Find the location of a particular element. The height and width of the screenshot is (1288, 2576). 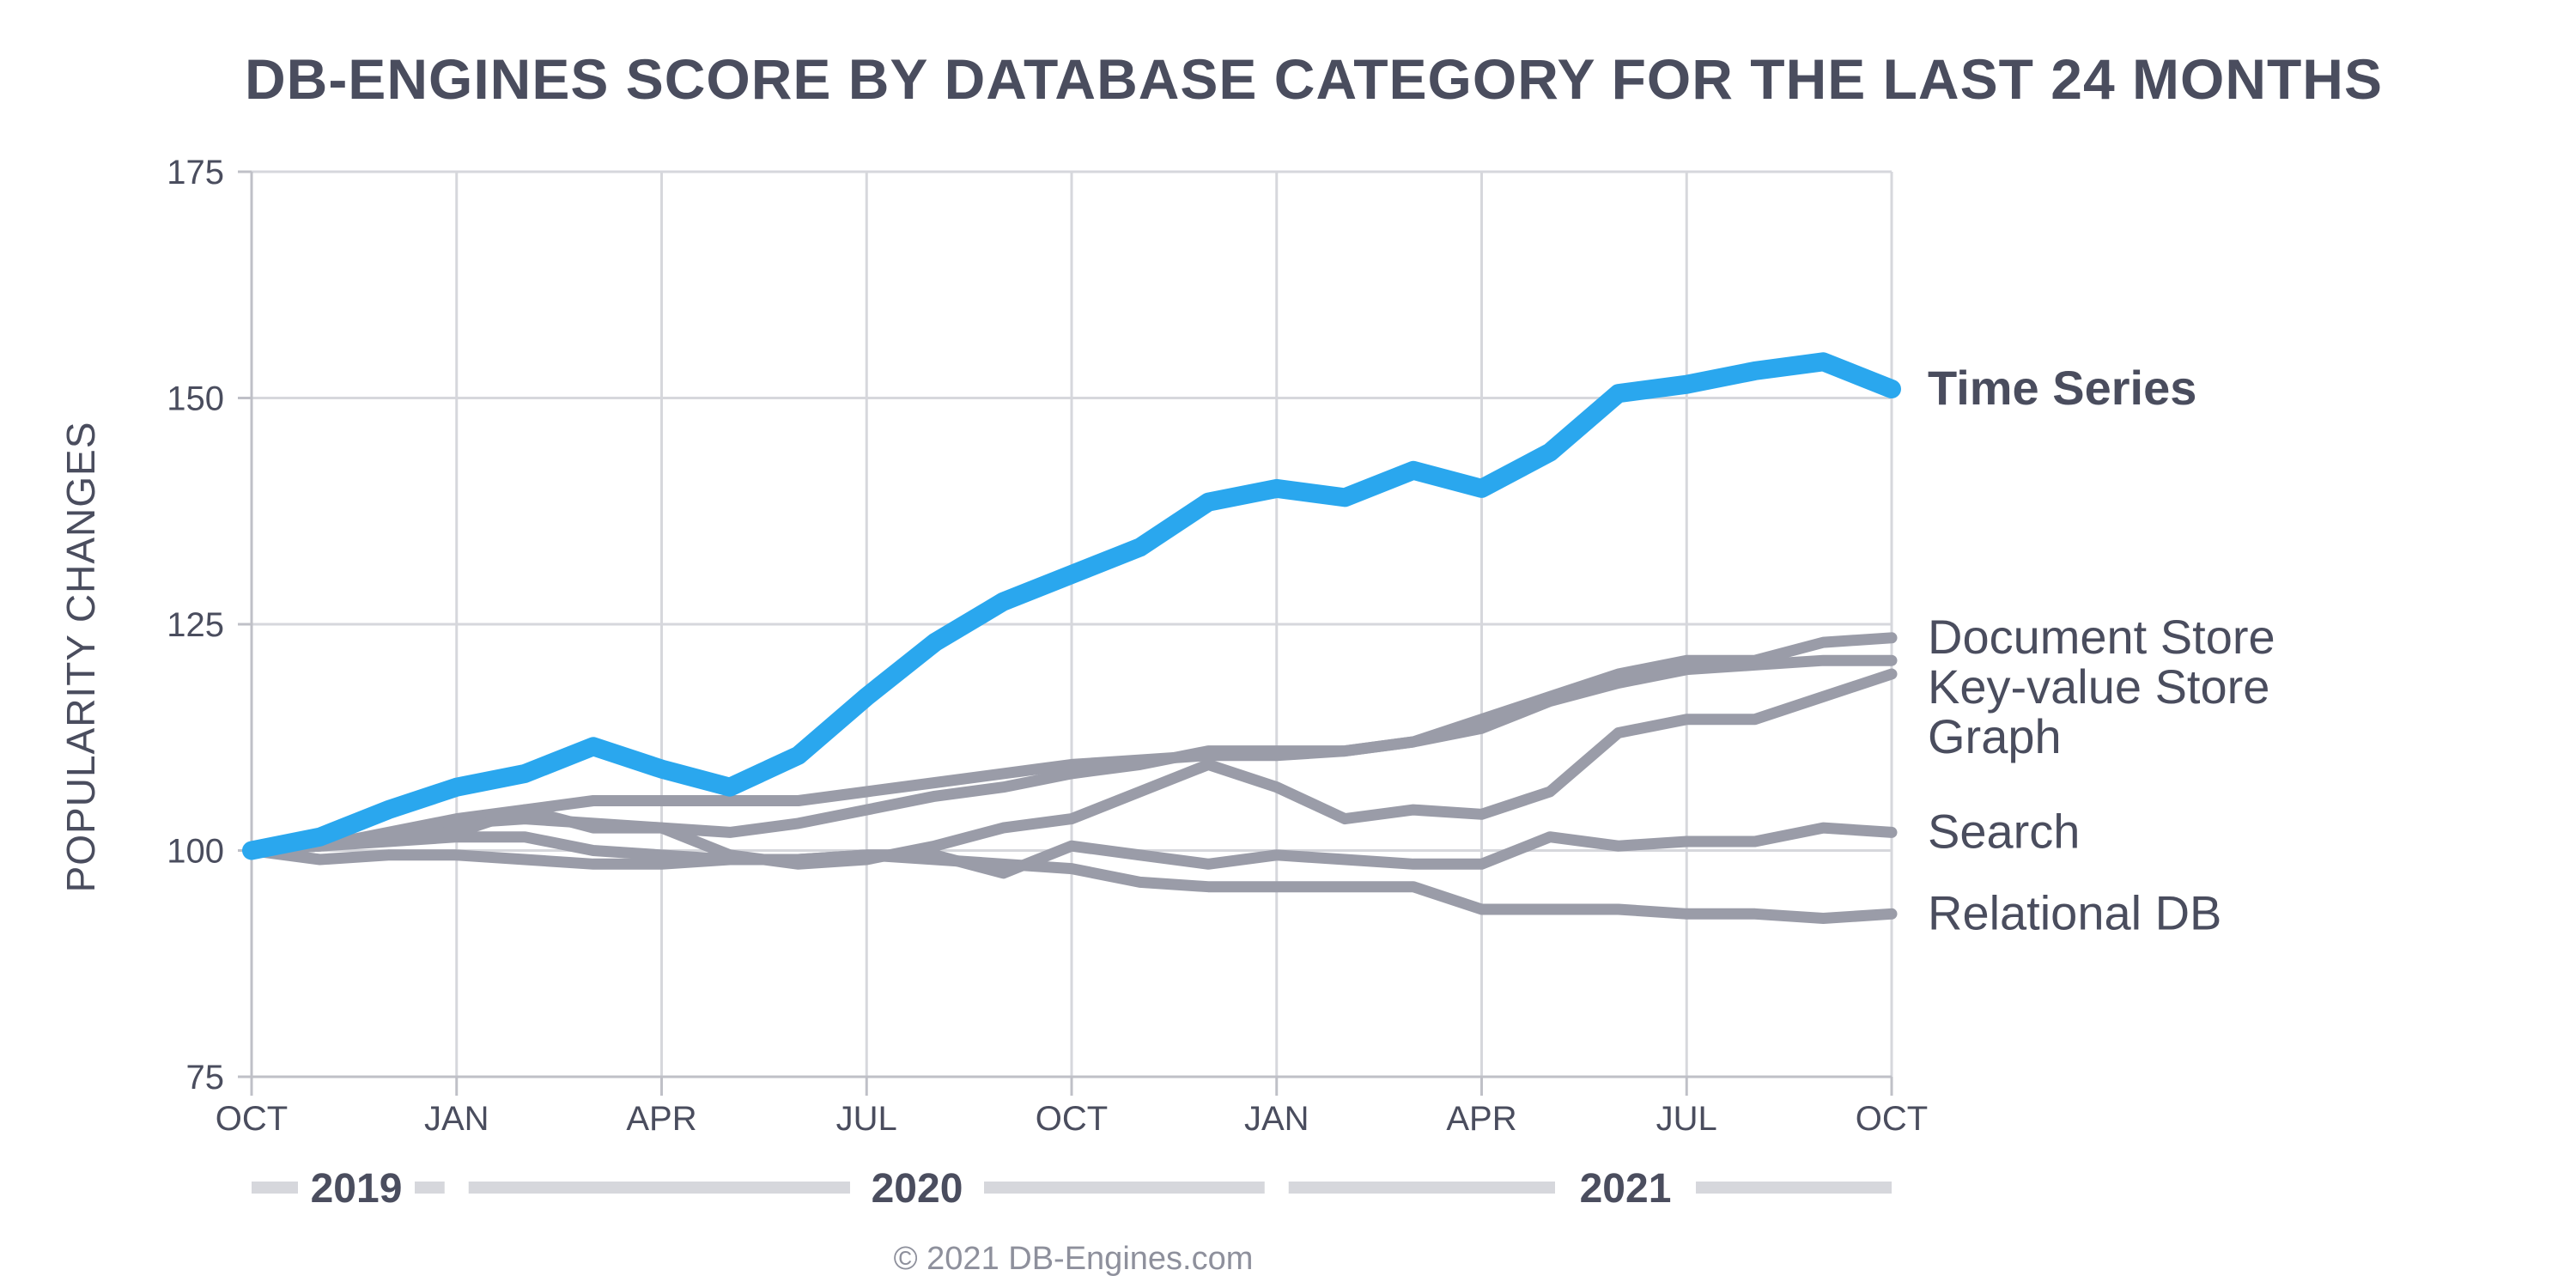

y-tick-label: 175 is located at coordinates (196, 172).